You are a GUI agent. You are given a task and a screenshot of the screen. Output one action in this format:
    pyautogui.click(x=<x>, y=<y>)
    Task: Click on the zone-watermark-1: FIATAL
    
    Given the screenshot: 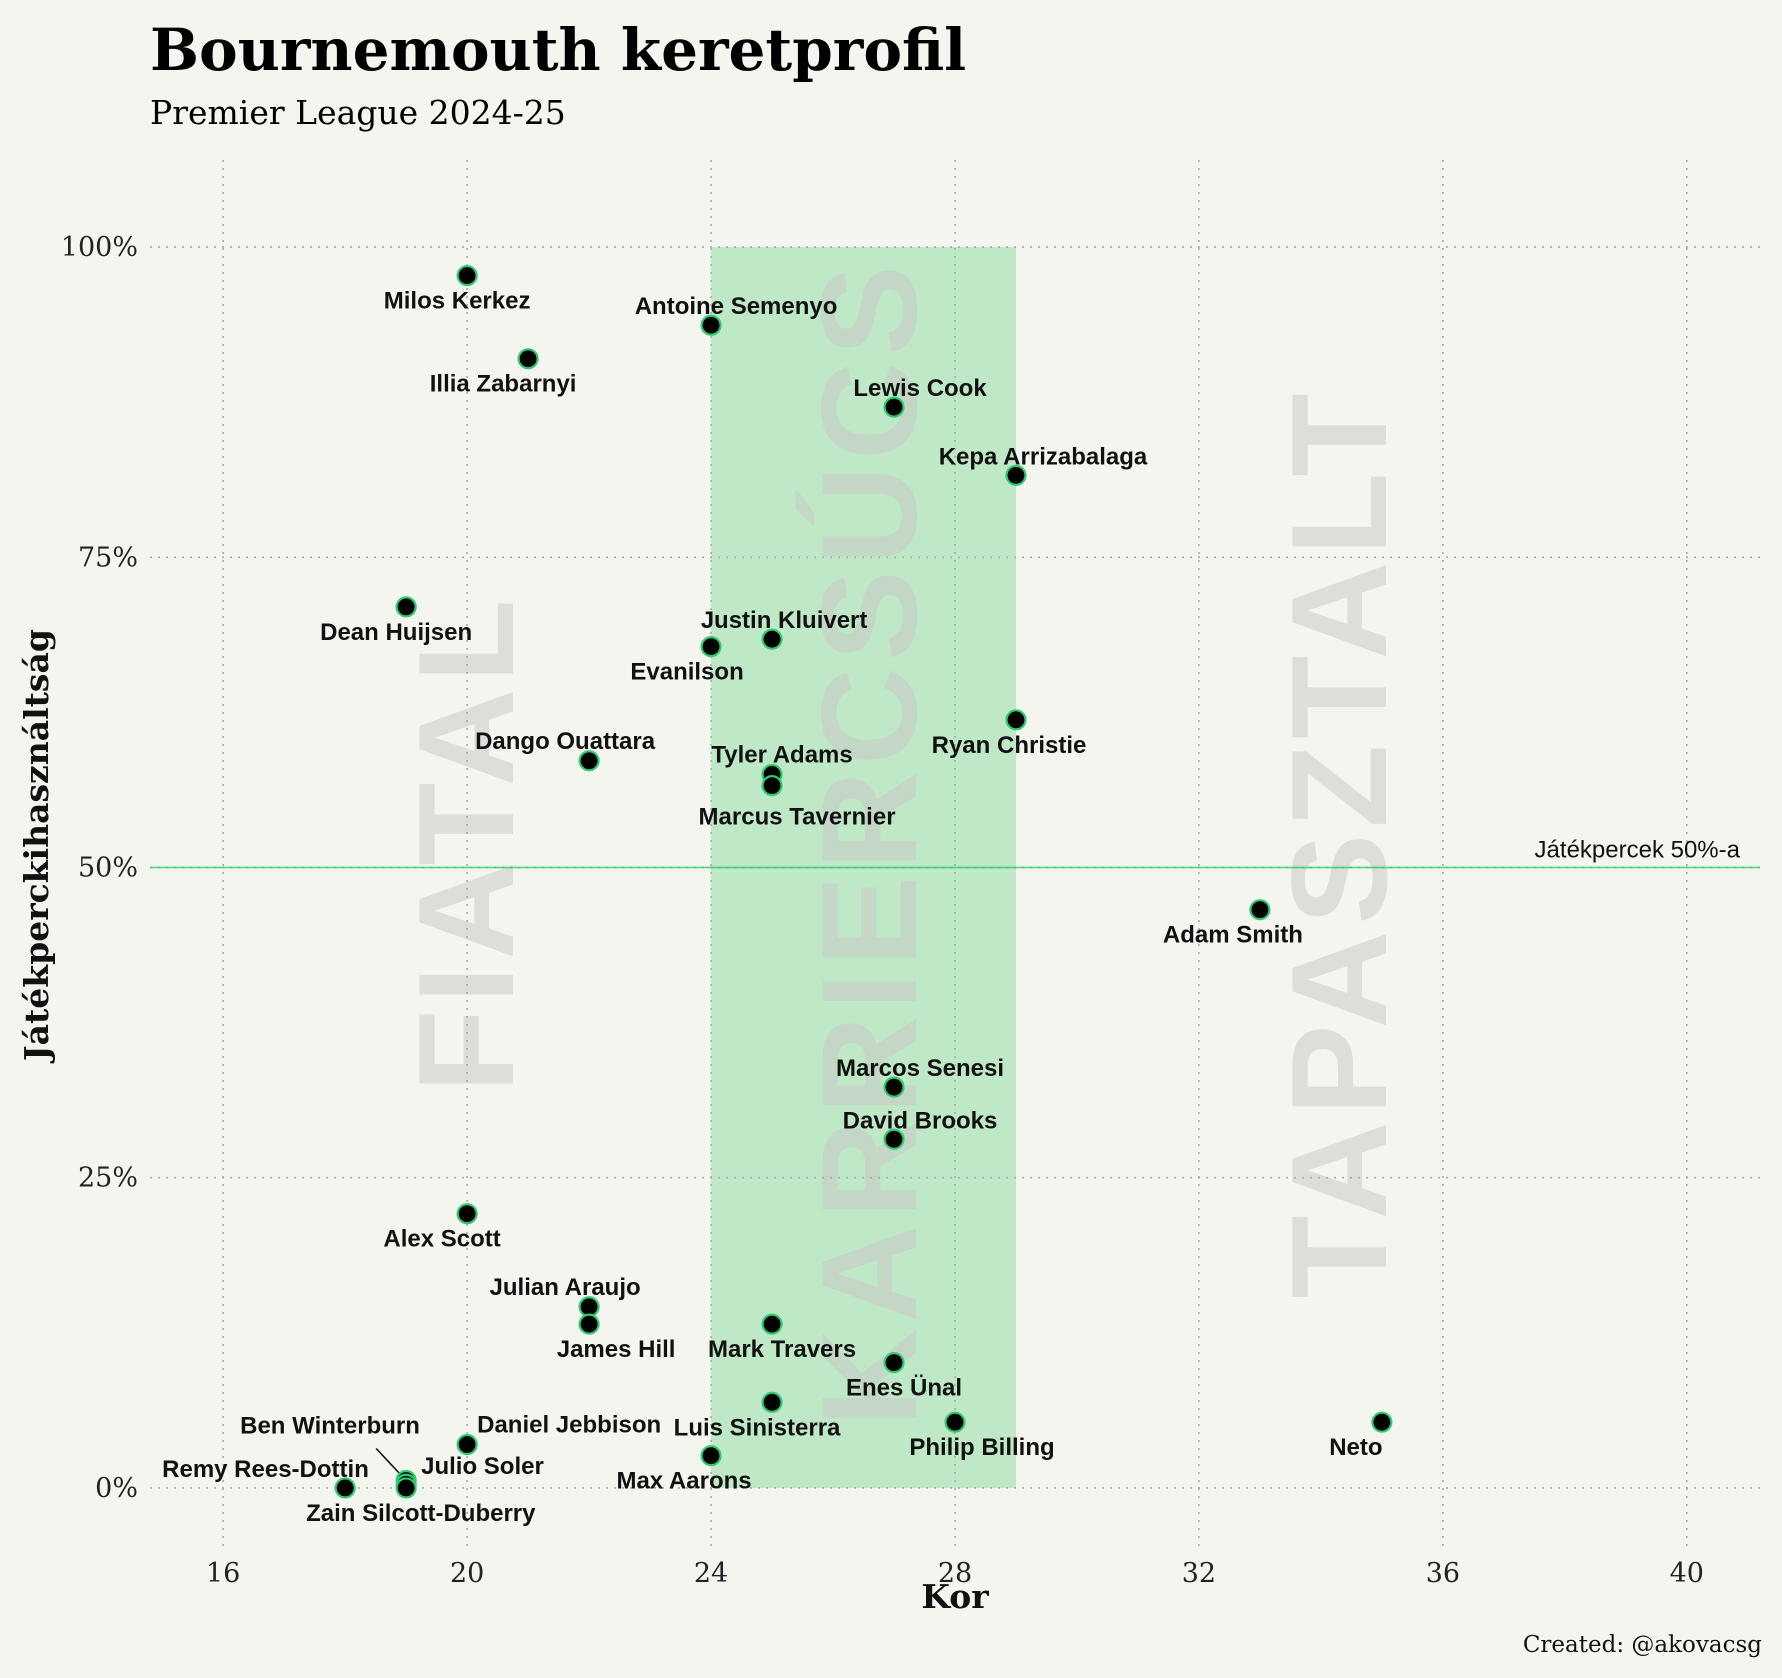 What is the action you would take?
    pyautogui.click(x=466, y=842)
    